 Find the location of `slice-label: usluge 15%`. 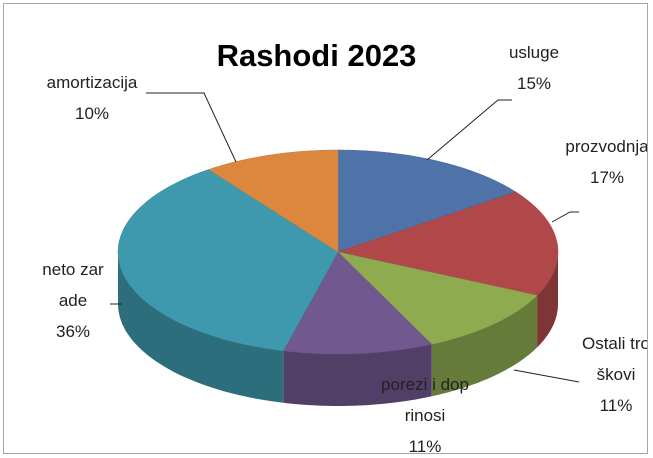

slice-label: usluge 15% is located at coordinates (534, 68).